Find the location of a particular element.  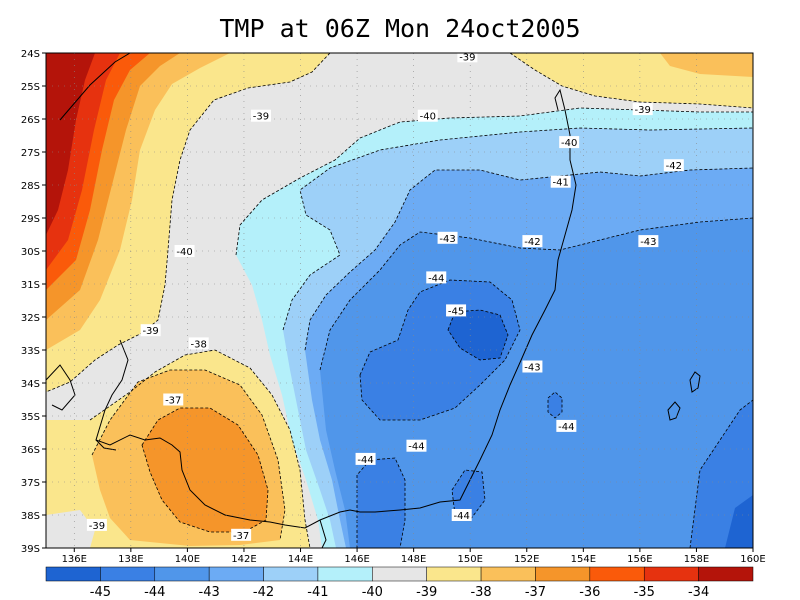

lon-tick-label: 142E is located at coordinates (243, 559).